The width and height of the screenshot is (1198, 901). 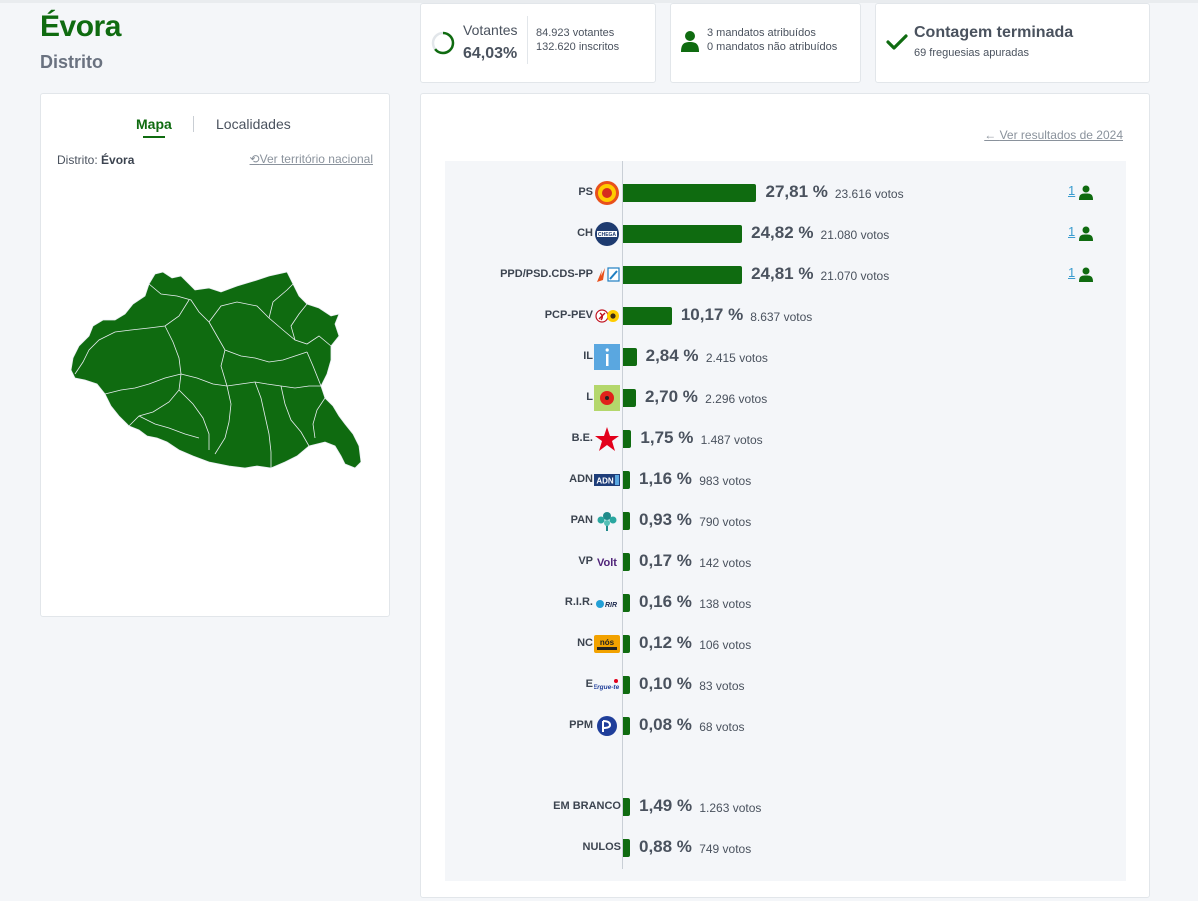 What do you see at coordinates (607, 234) in the screenshot?
I see `chega-logo-icon: CHEGA` at bounding box center [607, 234].